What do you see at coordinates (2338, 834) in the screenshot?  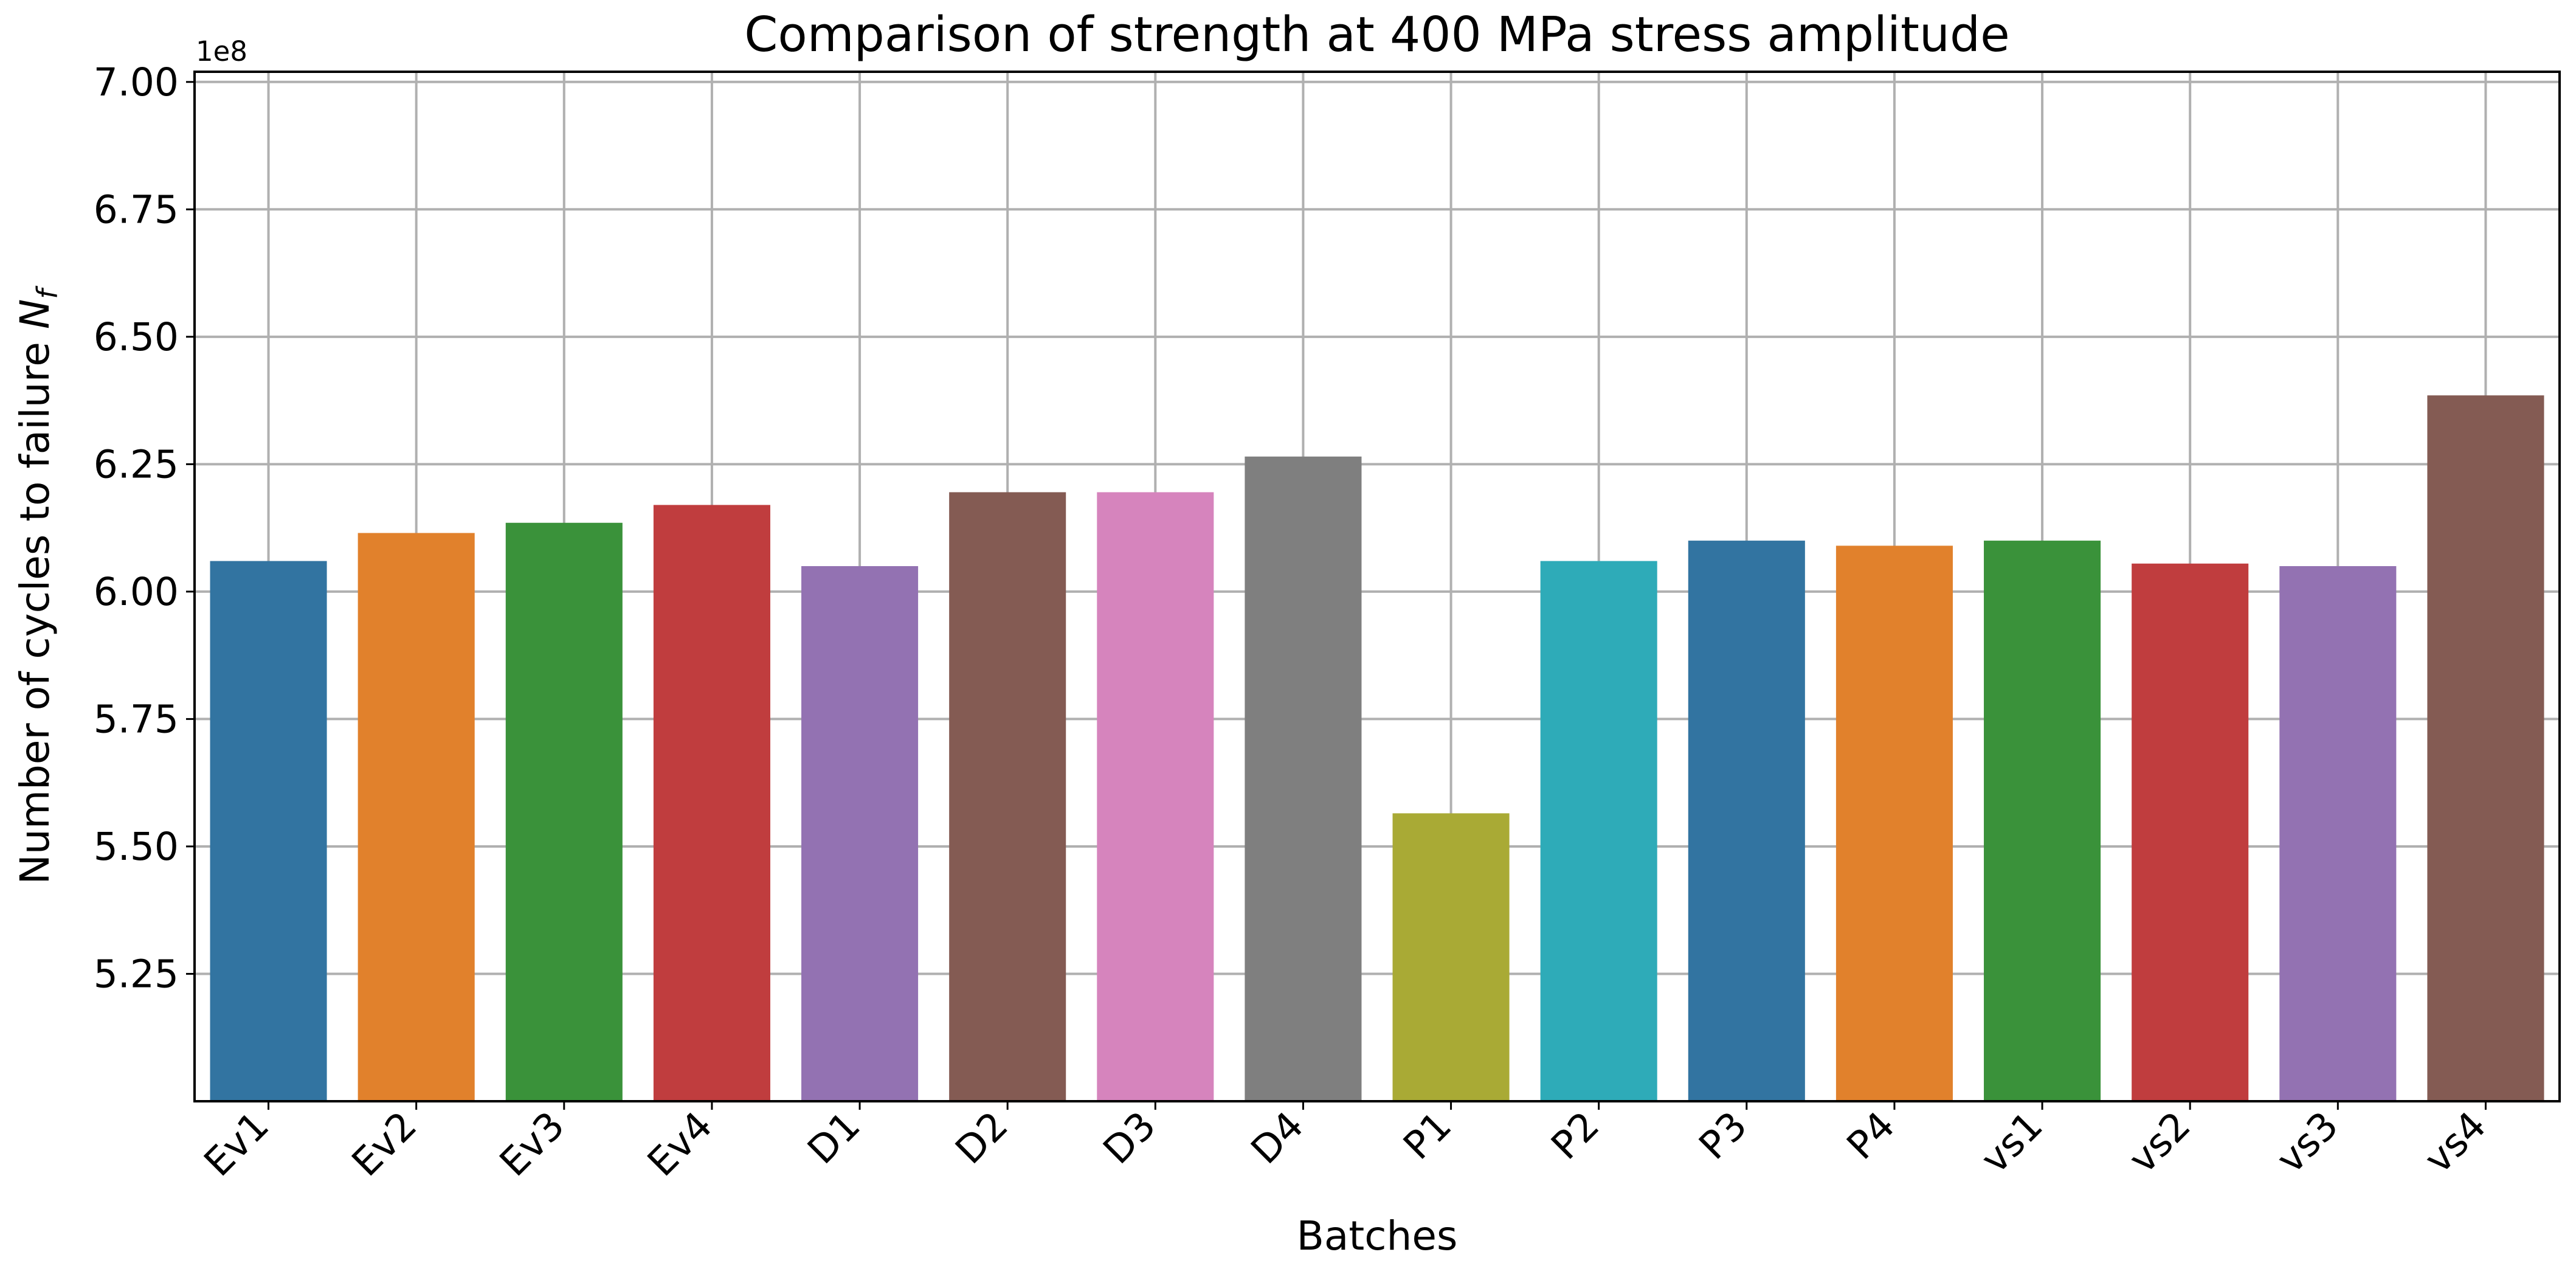 I see `bar-vs3` at bounding box center [2338, 834].